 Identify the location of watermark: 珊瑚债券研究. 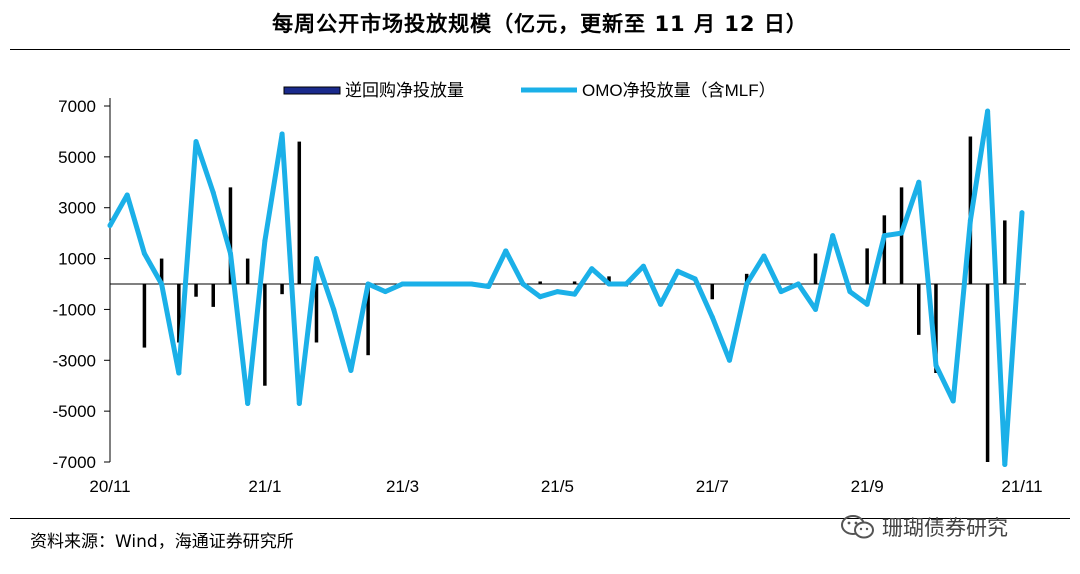
(924, 527).